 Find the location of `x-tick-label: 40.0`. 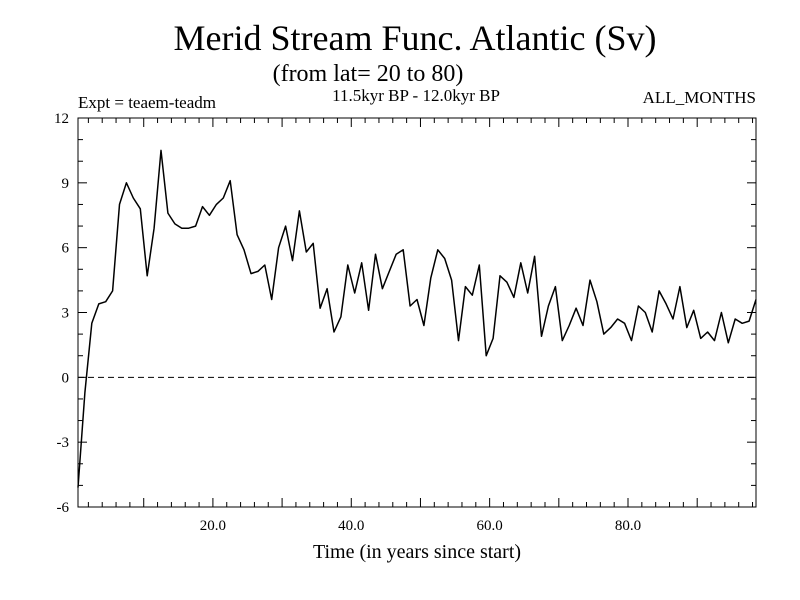

x-tick-label: 40.0 is located at coordinates (351, 526).